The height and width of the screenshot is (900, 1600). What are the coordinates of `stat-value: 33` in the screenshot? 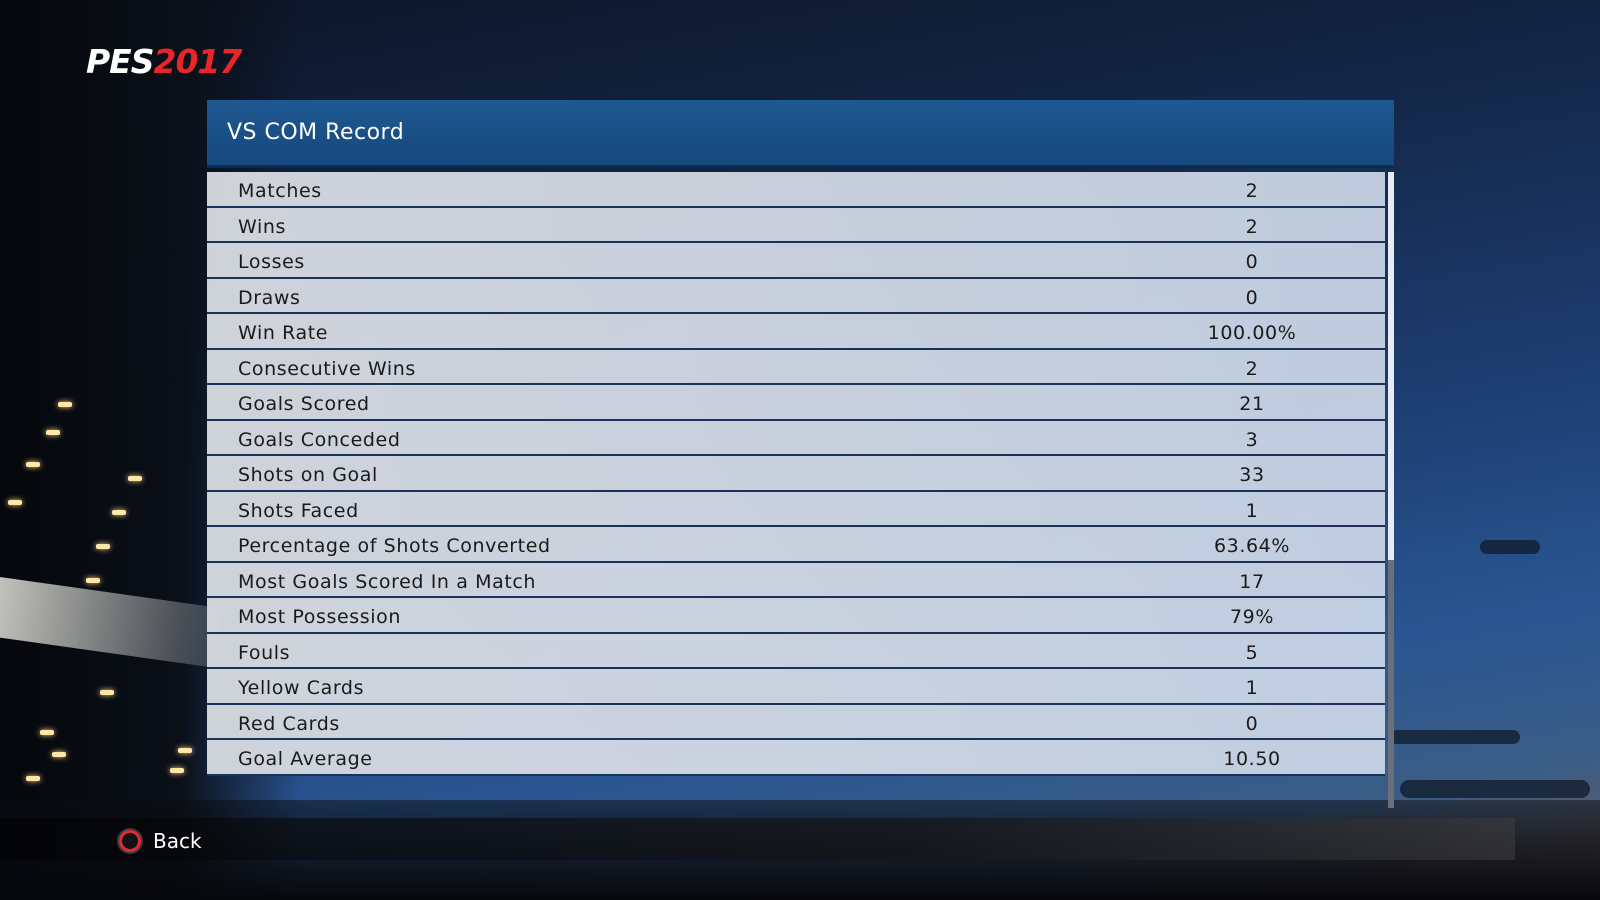 It's located at (1252, 475).